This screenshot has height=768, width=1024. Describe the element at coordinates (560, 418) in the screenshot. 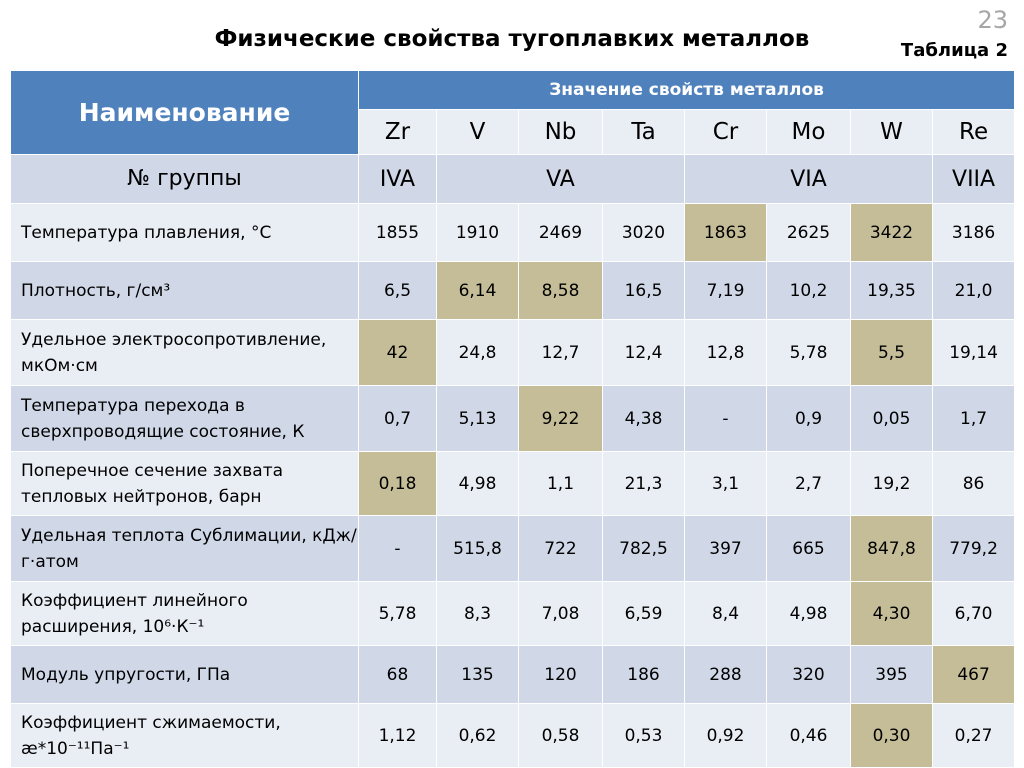

I see `value-cell: 9,22` at that location.